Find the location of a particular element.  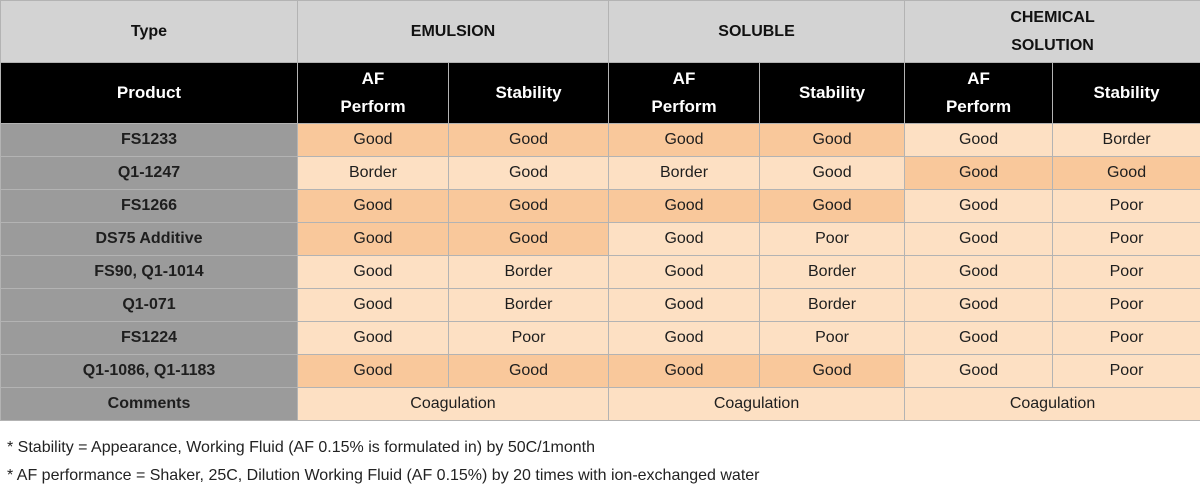

product-name: Q1-071 is located at coordinates (149, 305).